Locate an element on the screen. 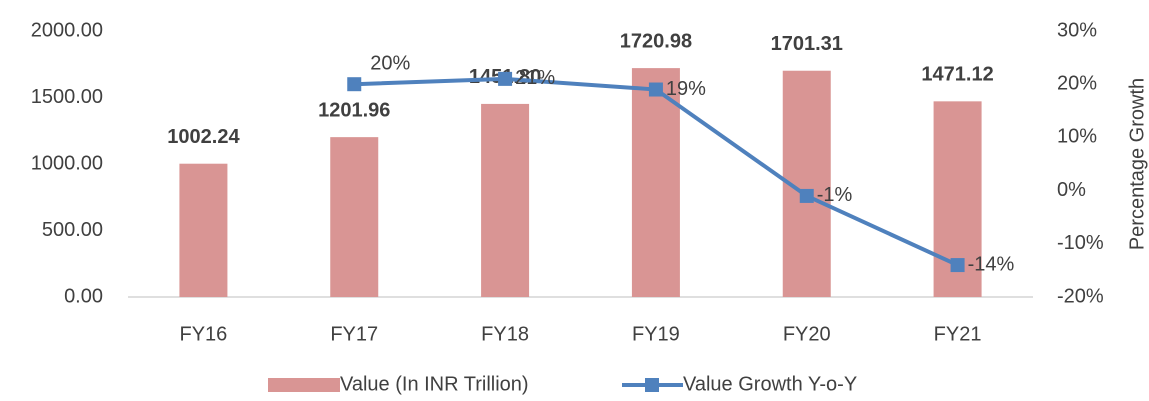  line-value-label: 19% is located at coordinates (686, 89).